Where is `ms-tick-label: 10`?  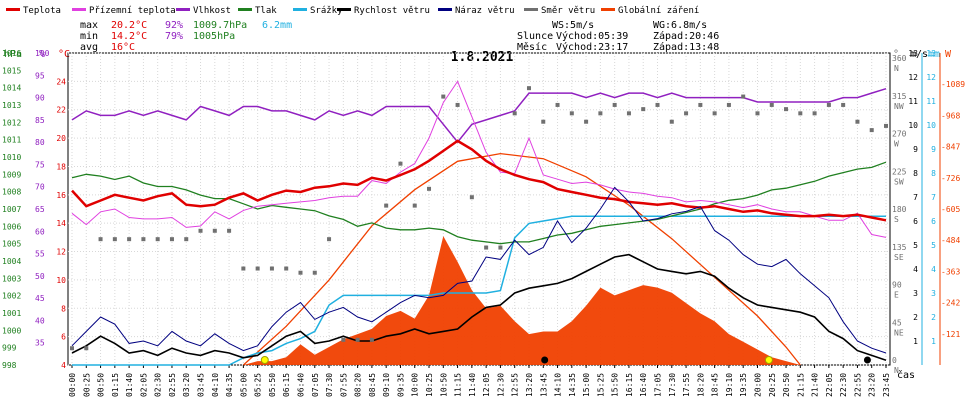
ms-tick-label: 10 is located at coordinates (913, 125).